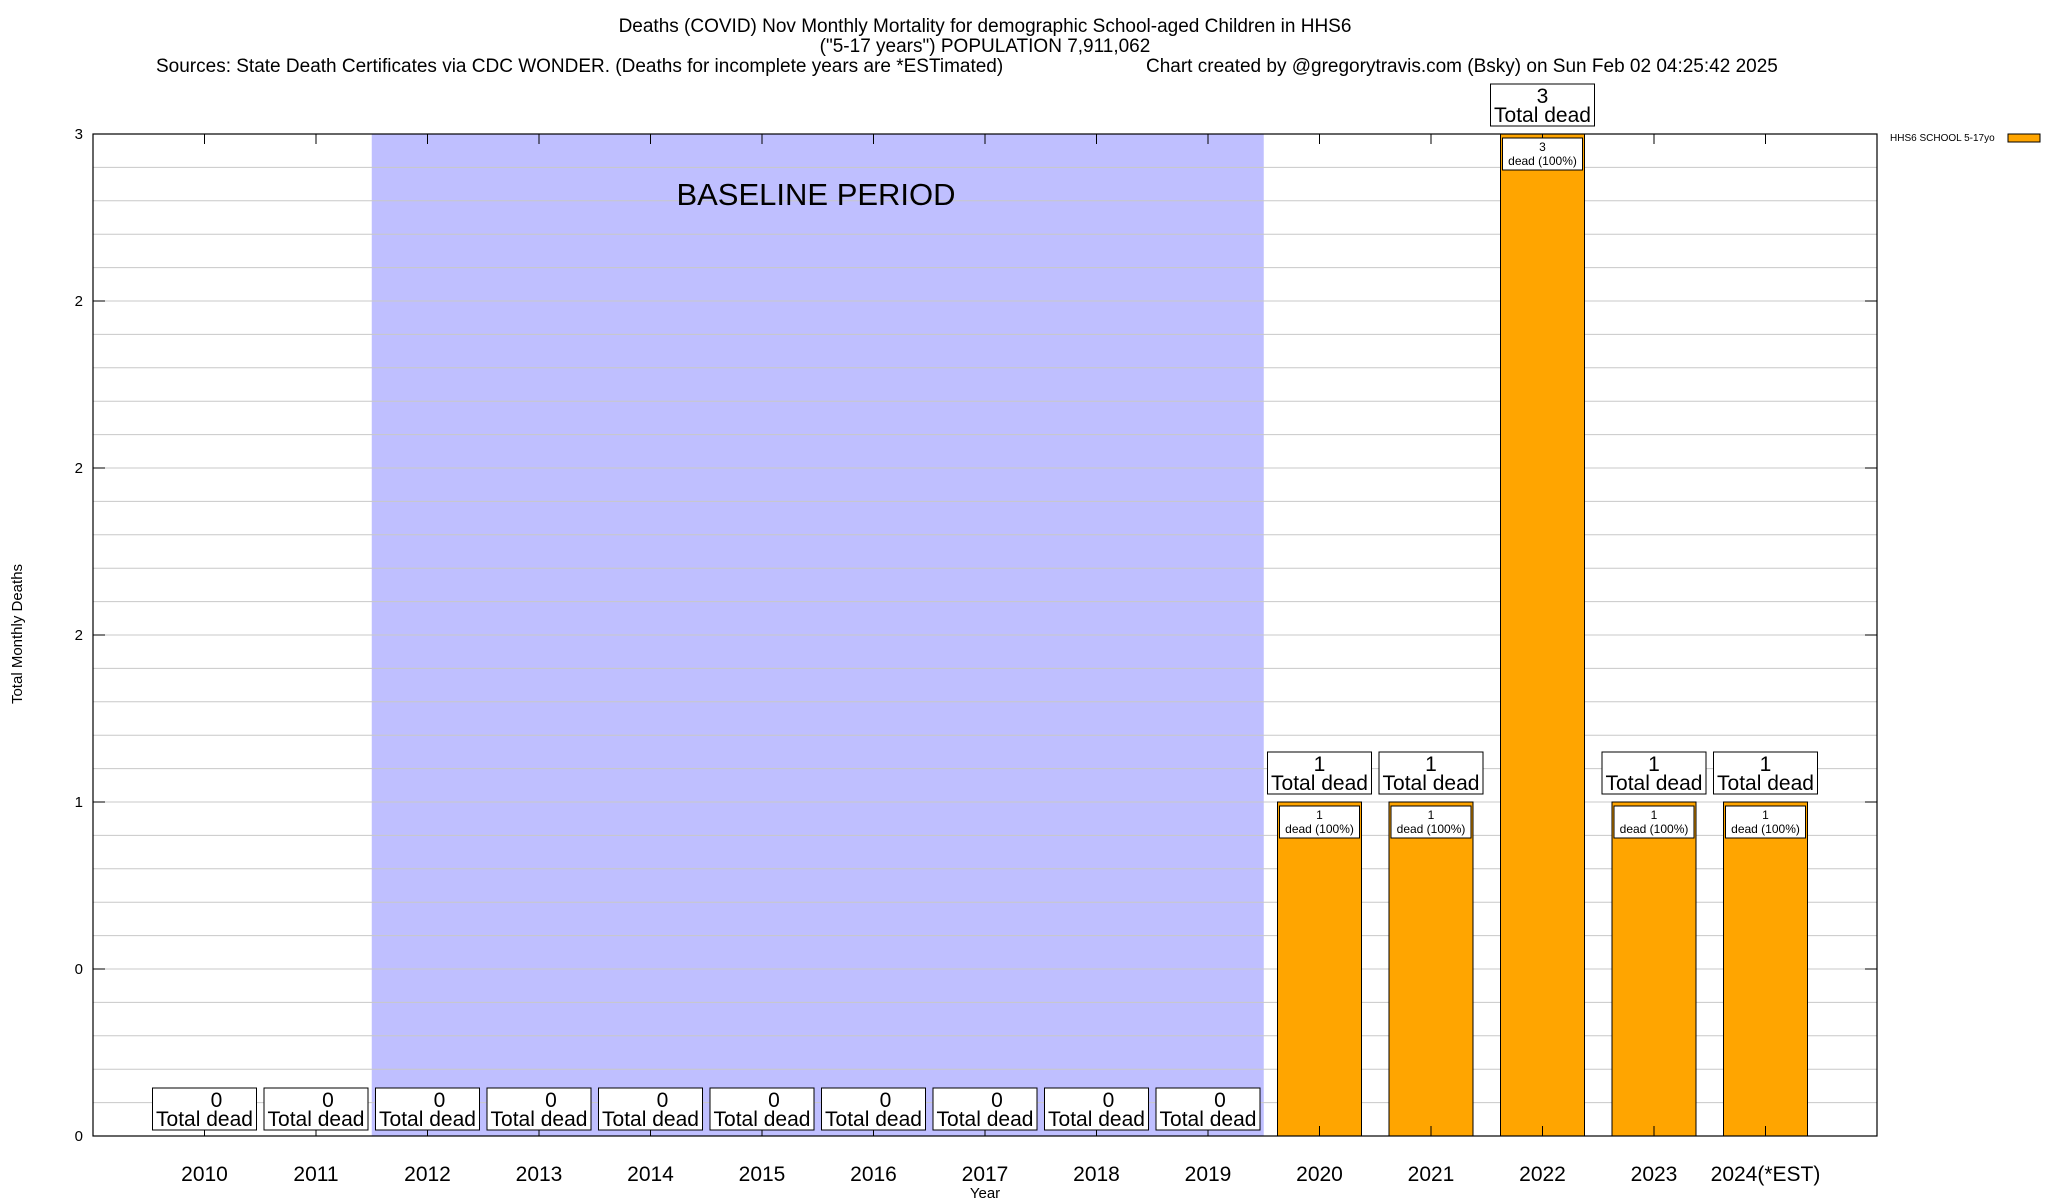 The width and height of the screenshot is (2048, 1200). I want to click on x-tick-label: 2020, so click(1319, 1174).